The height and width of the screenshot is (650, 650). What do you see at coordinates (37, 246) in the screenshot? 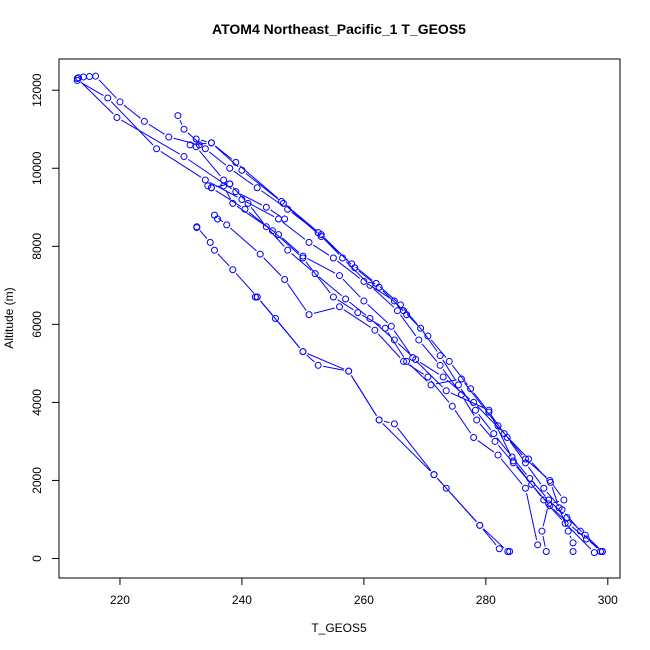
I see `y-tick-label: 8000` at bounding box center [37, 246].